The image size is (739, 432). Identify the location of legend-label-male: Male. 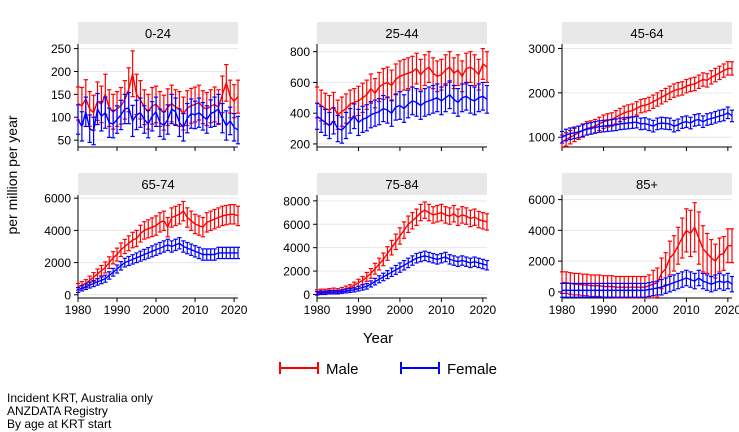
(342, 369).